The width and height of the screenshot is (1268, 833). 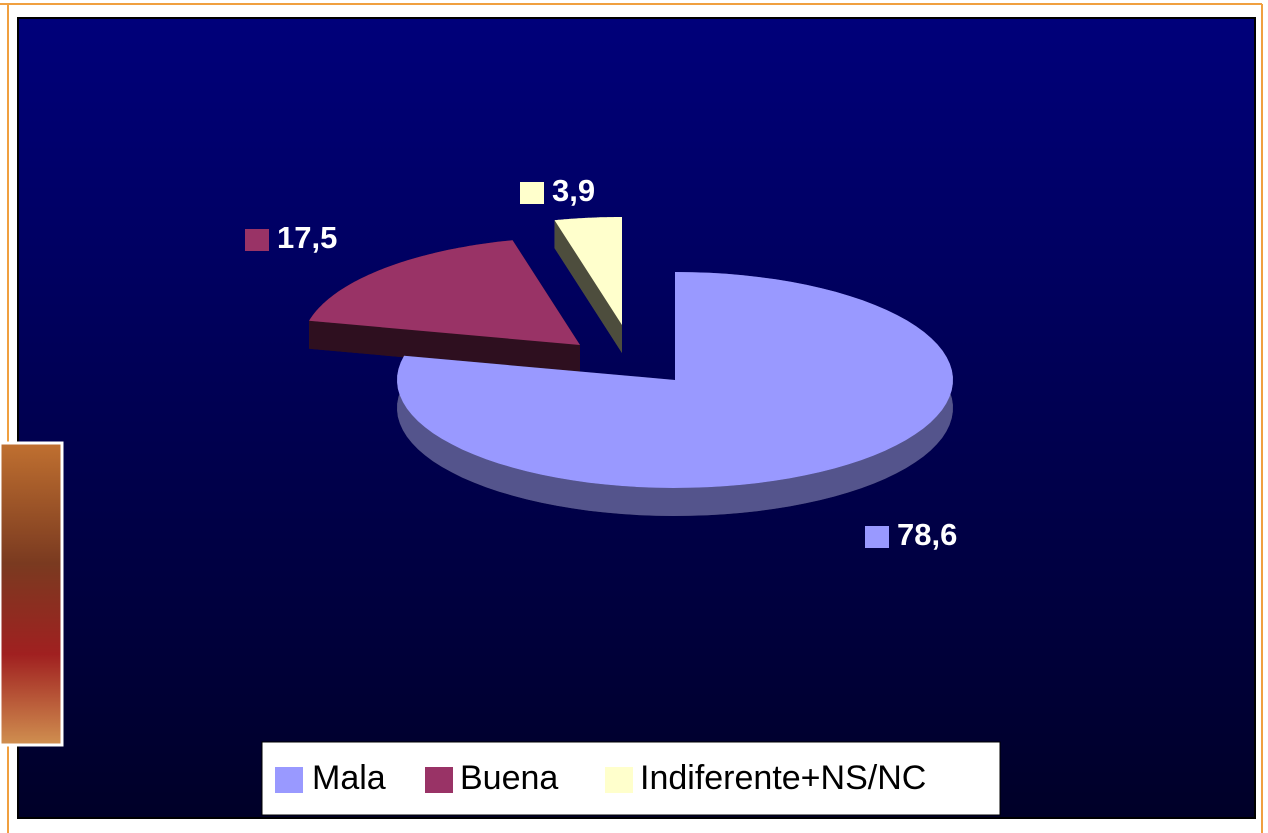 I want to click on data-label: 78,6, so click(x=927, y=534).